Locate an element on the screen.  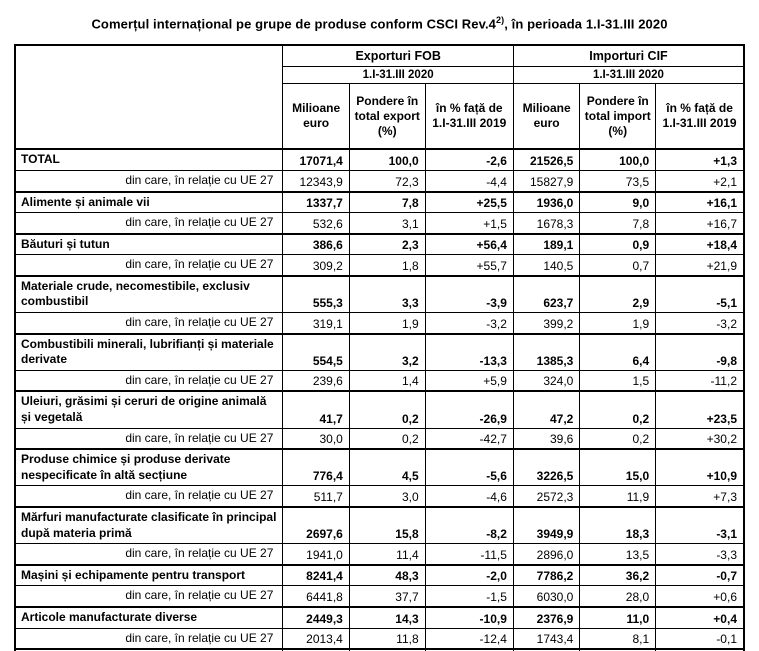
value-cell: -3,3 is located at coordinates (700, 554).